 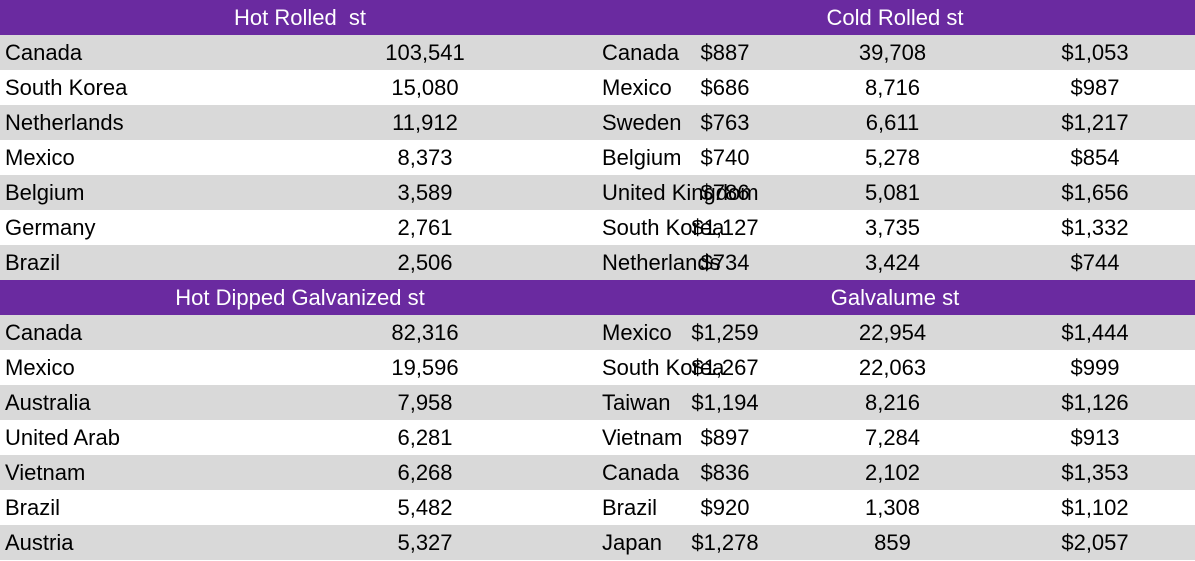 I want to click on price-cell: $740, so click(x=725, y=157).